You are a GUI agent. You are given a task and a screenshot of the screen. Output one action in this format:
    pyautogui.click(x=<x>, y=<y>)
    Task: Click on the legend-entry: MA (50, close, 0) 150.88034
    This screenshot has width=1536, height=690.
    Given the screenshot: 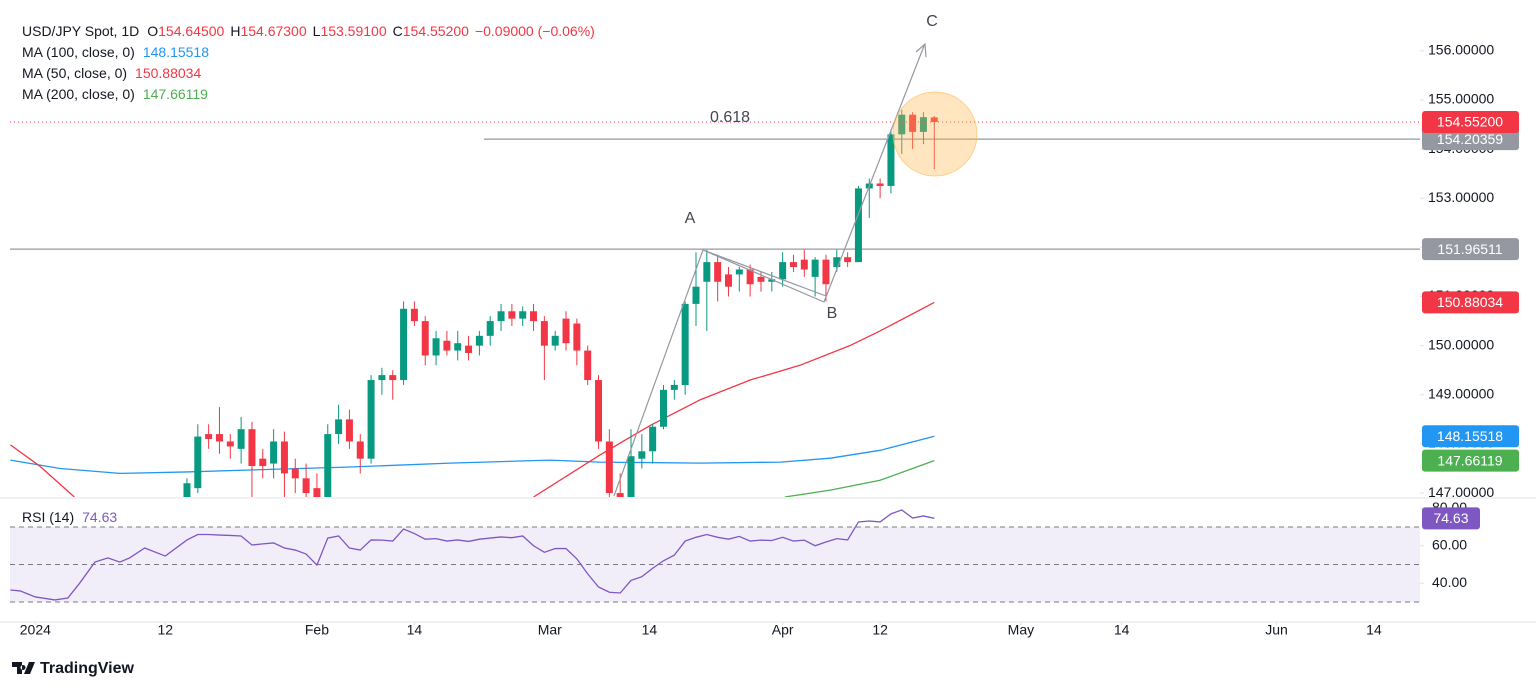 What is the action you would take?
    pyautogui.click(x=111, y=73)
    